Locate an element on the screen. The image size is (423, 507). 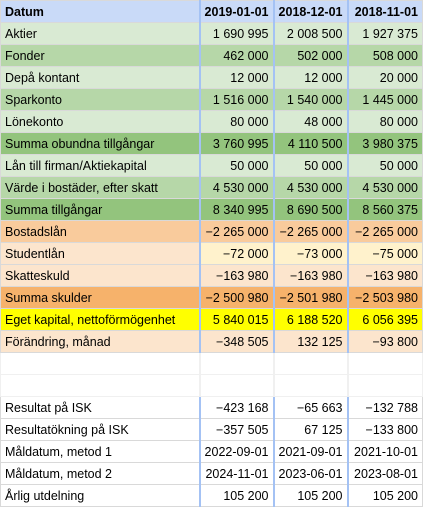
value-cell: −75 000 is located at coordinates (384, 253).